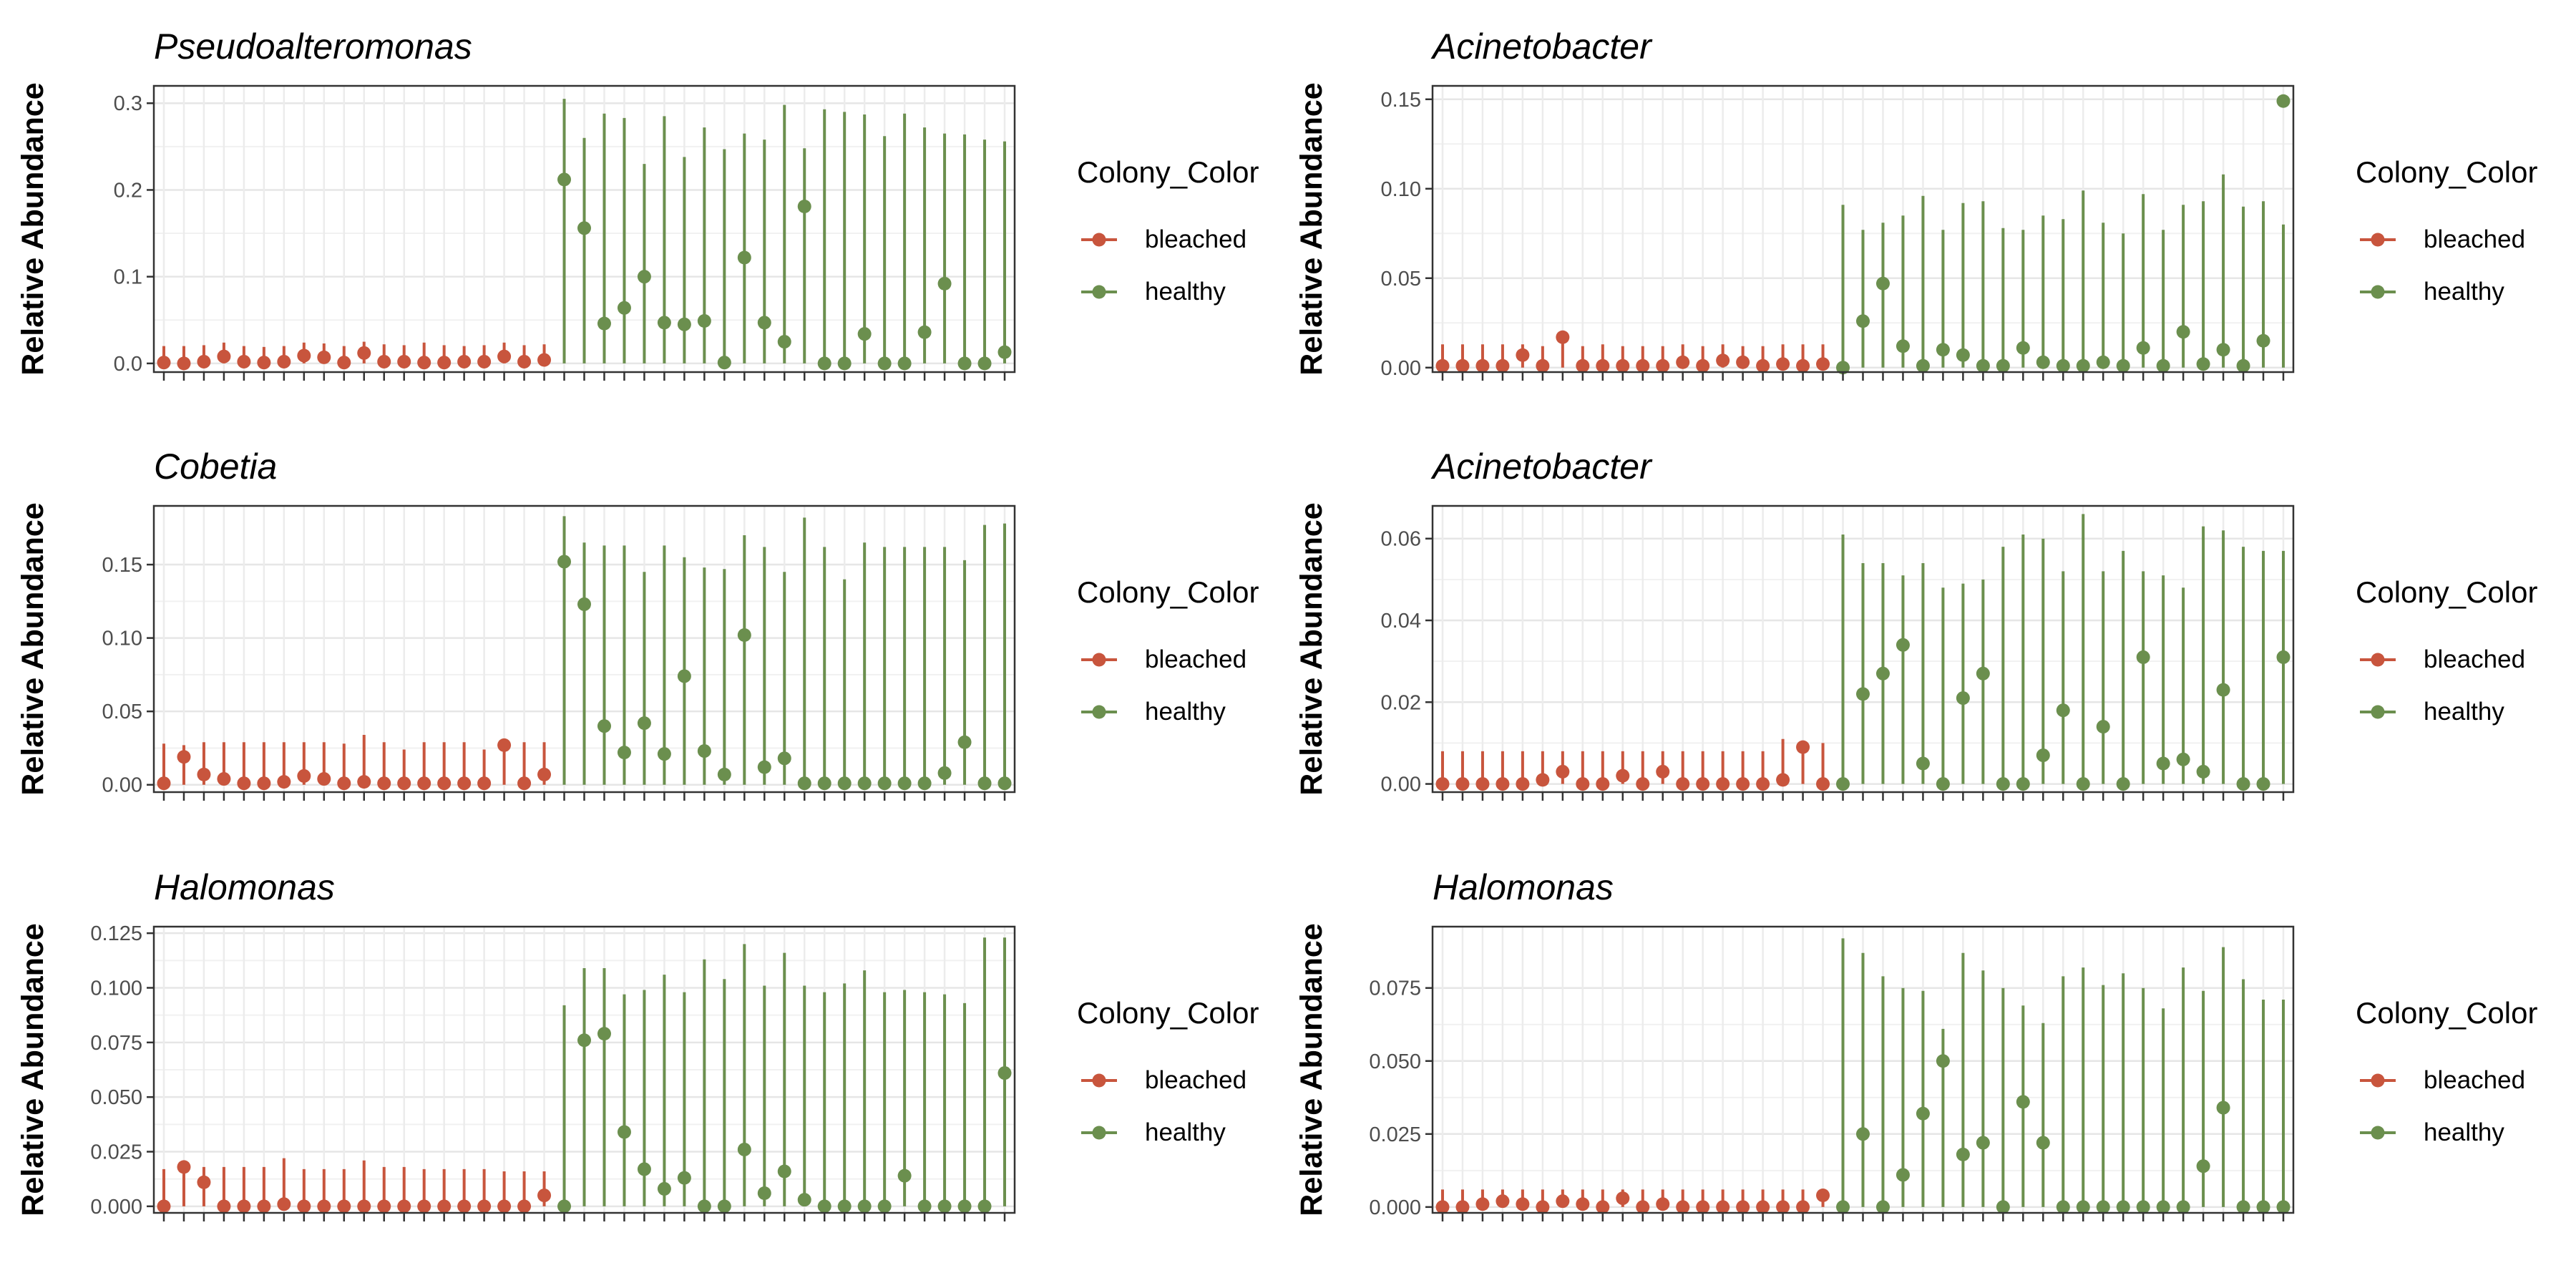 Image resolution: width=2576 pixels, height=1288 pixels. What do you see at coordinates (128, 103) in the screenshot?
I see `y-tick-label: 0.3` at bounding box center [128, 103].